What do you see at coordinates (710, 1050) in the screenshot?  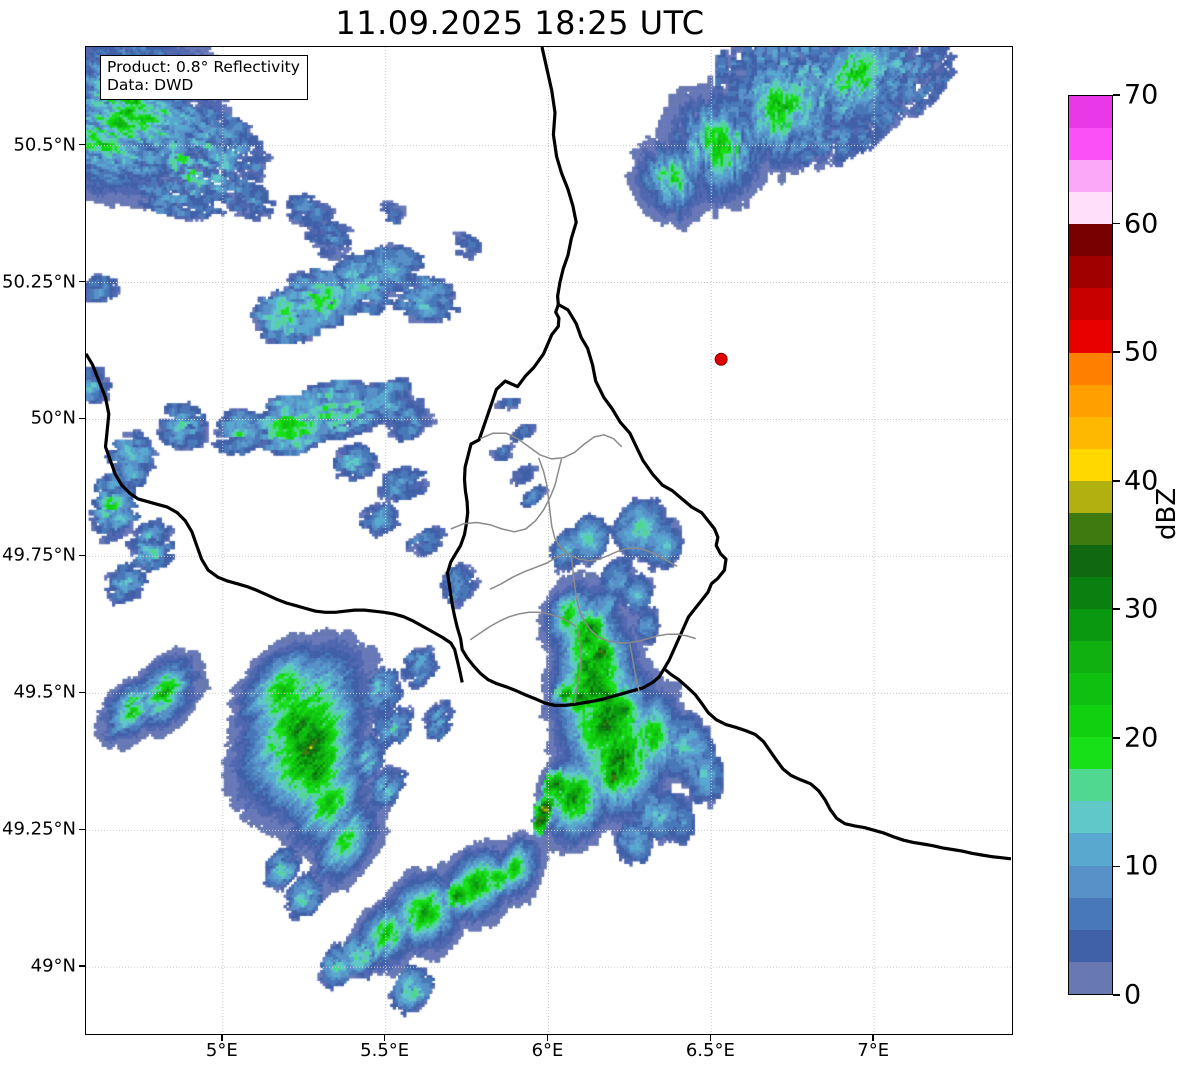 I see `x-axis-label: 6.5°E` at bounding box center [710, 1050].